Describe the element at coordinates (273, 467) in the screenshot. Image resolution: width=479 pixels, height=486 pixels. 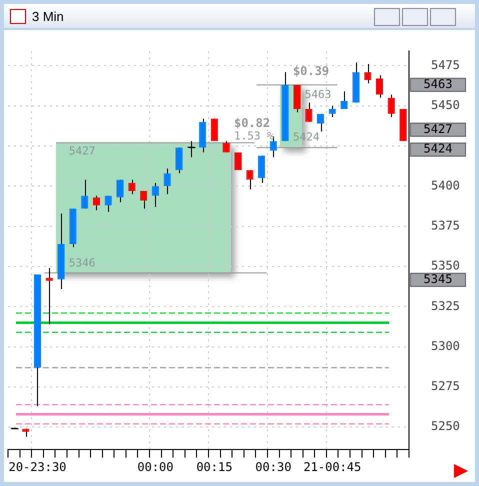
I see `x-tick-label: 00:30` at that location.